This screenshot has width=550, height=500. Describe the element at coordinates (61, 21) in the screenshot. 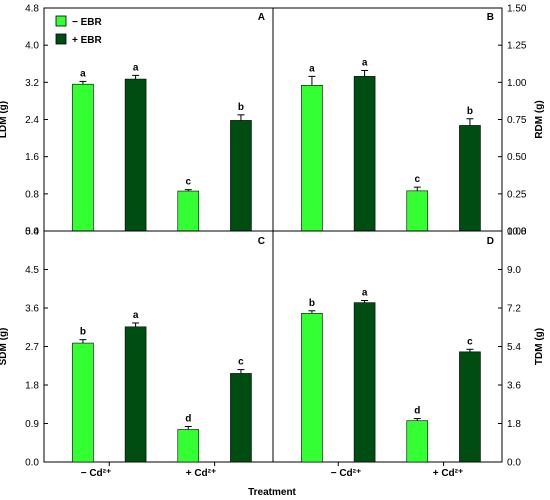

I see `legend-swatch-minus-ebr` at that location.